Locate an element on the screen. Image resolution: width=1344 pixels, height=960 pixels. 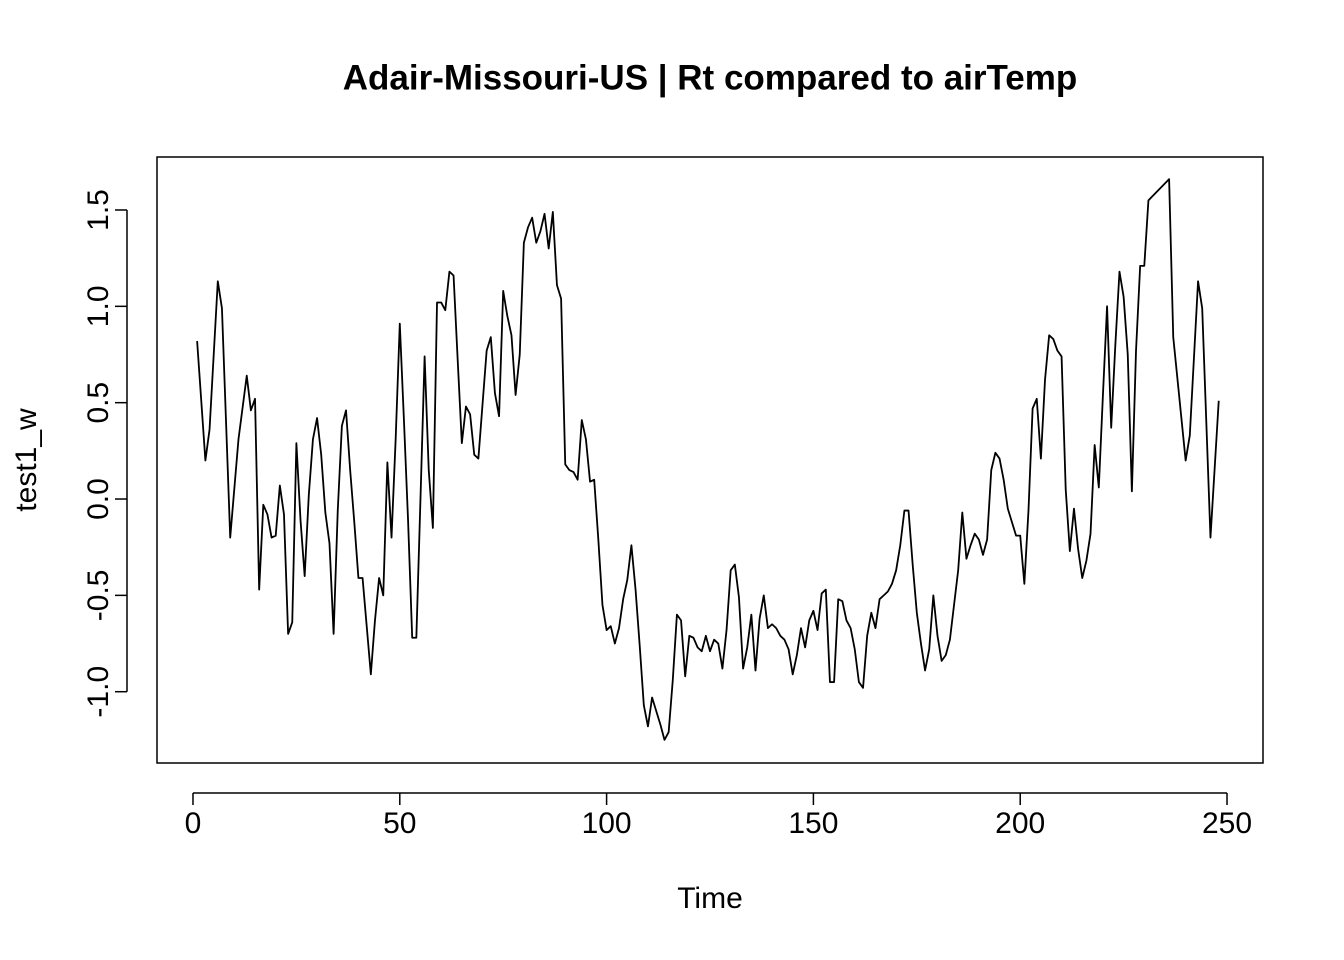
x-axis-label: Time is located at coordinates (710, 898).